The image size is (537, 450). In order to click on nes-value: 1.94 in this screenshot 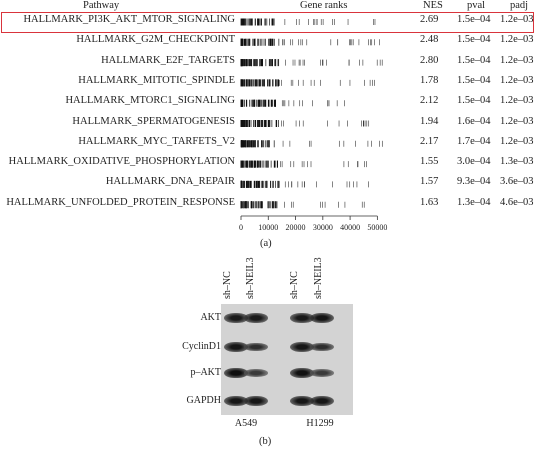, I will do `click(429, 121)`.